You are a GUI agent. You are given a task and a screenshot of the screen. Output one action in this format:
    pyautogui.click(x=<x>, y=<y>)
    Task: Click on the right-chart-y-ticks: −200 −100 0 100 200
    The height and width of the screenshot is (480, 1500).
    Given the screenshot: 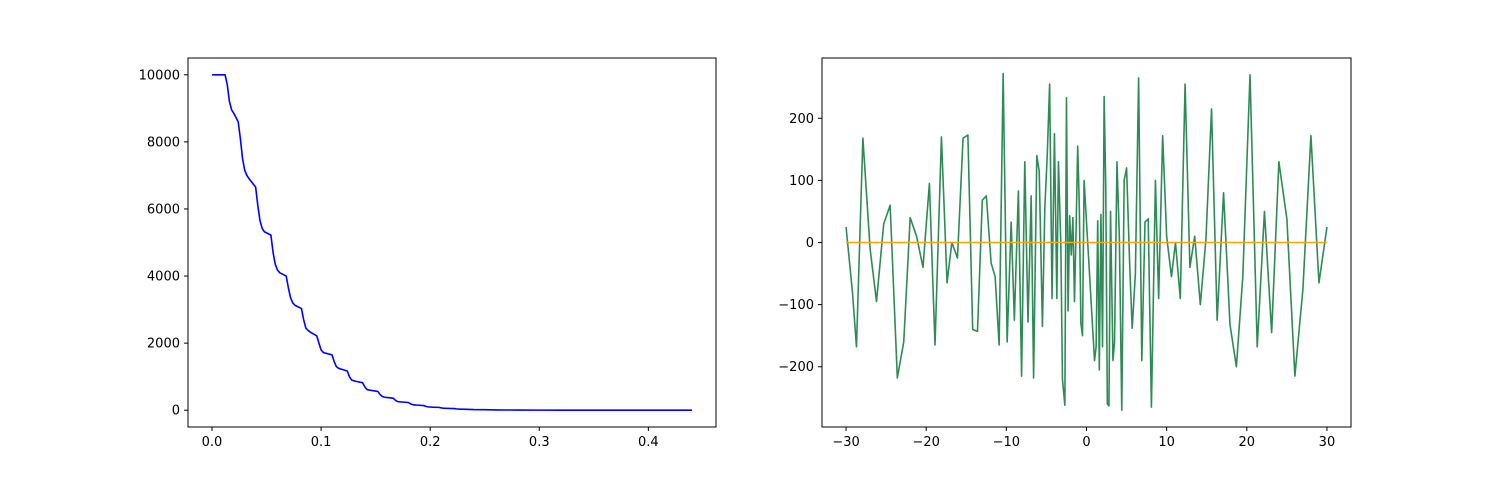 What is the action you would take?
    pyautogui.click(x=800, y=243)
    